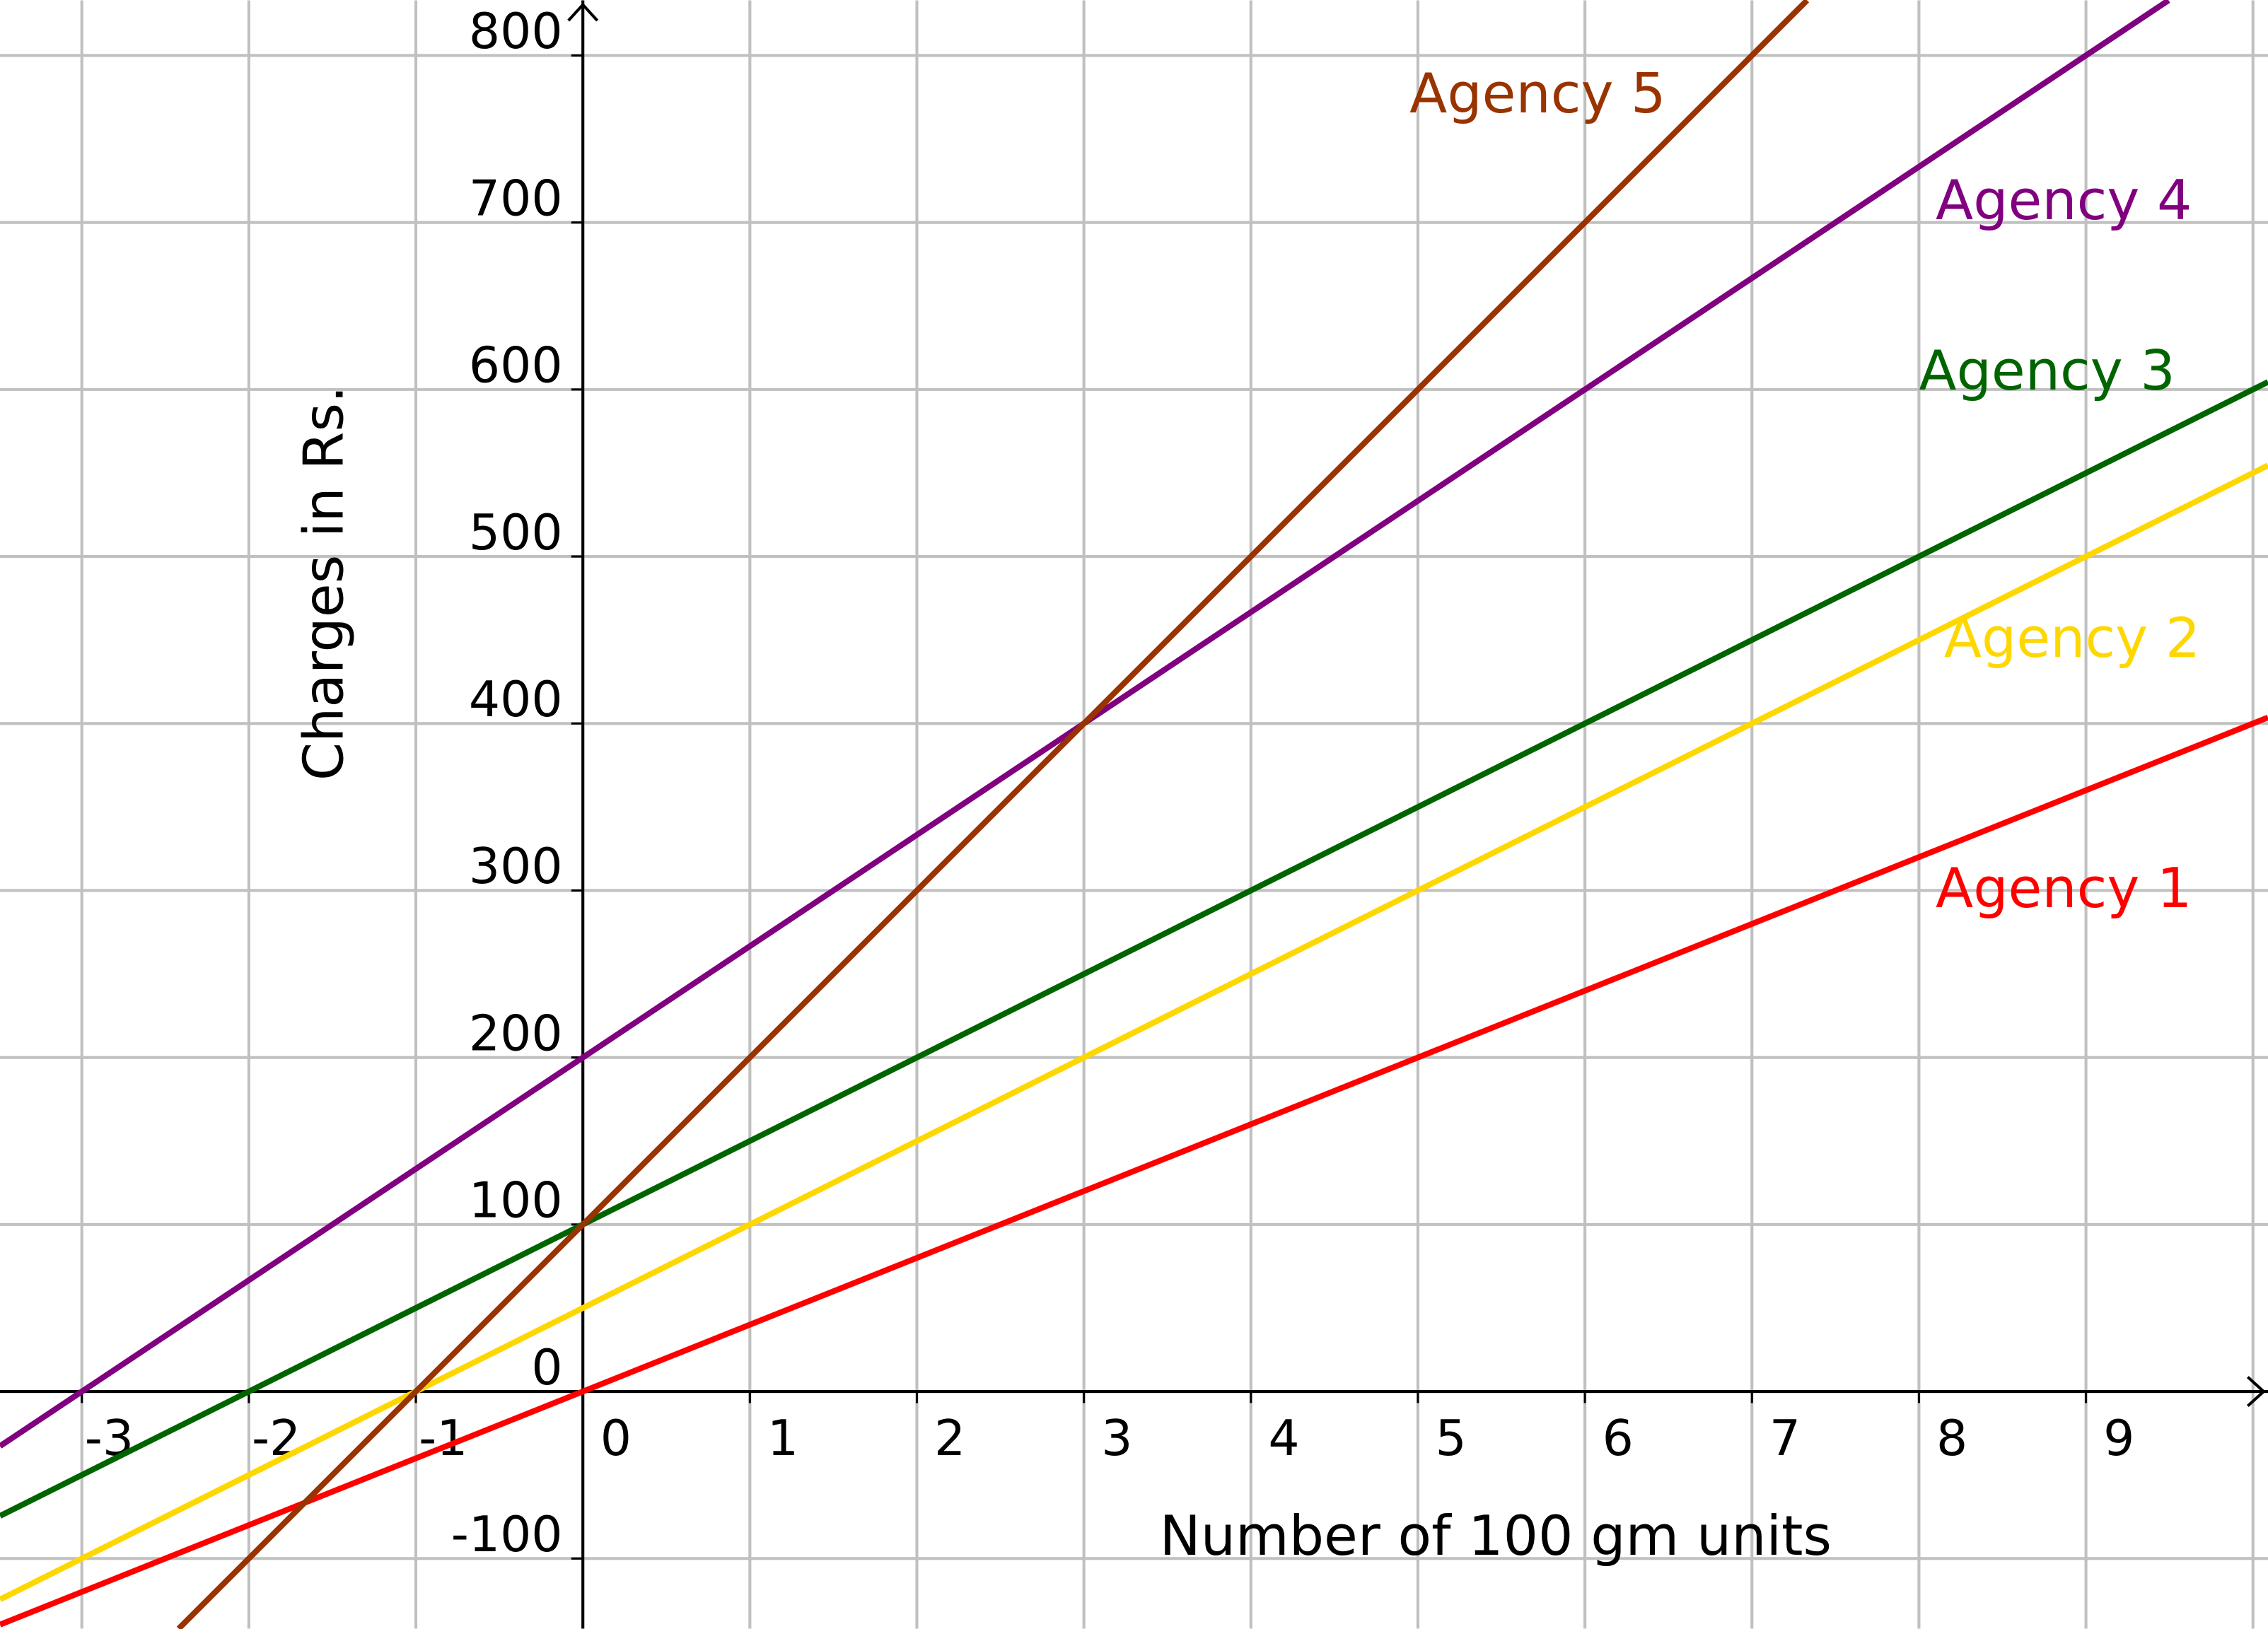  I want to click on x-axis-arrow-icon, so click(2256, 1392).